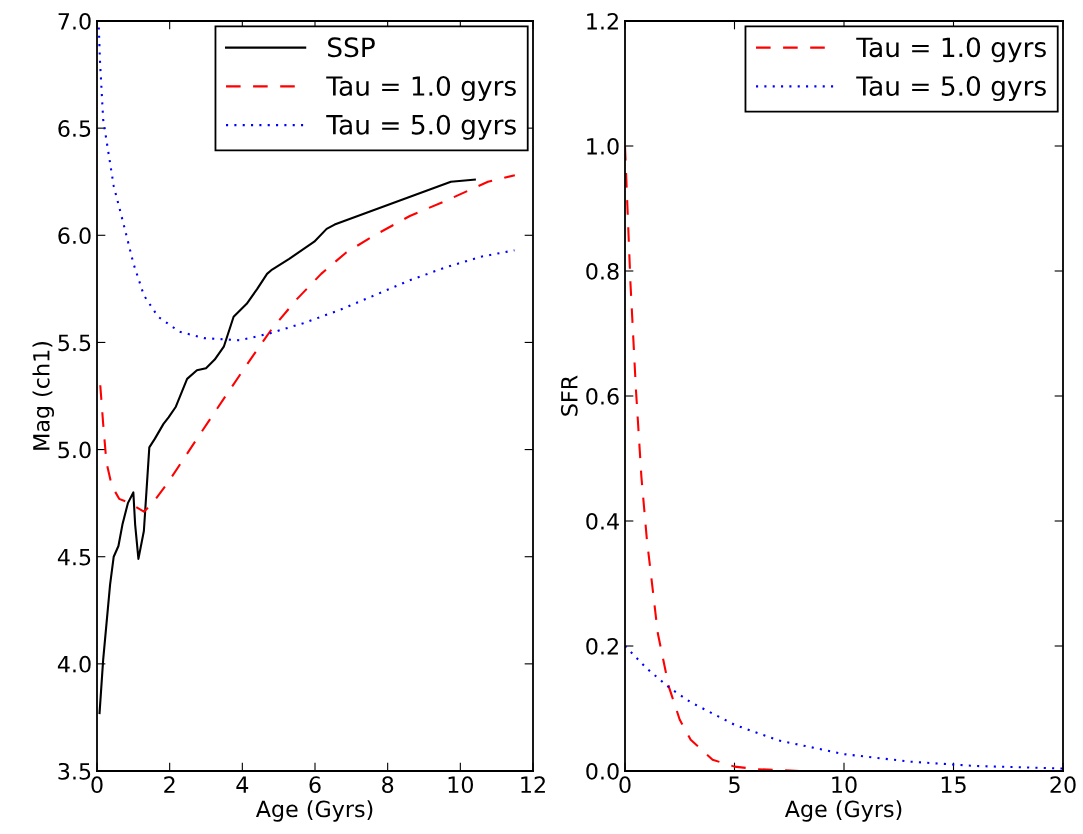  Describe the element at coordinates (74, 557) in the screenshot. I see `y-tick-label: 4.5` at that location.